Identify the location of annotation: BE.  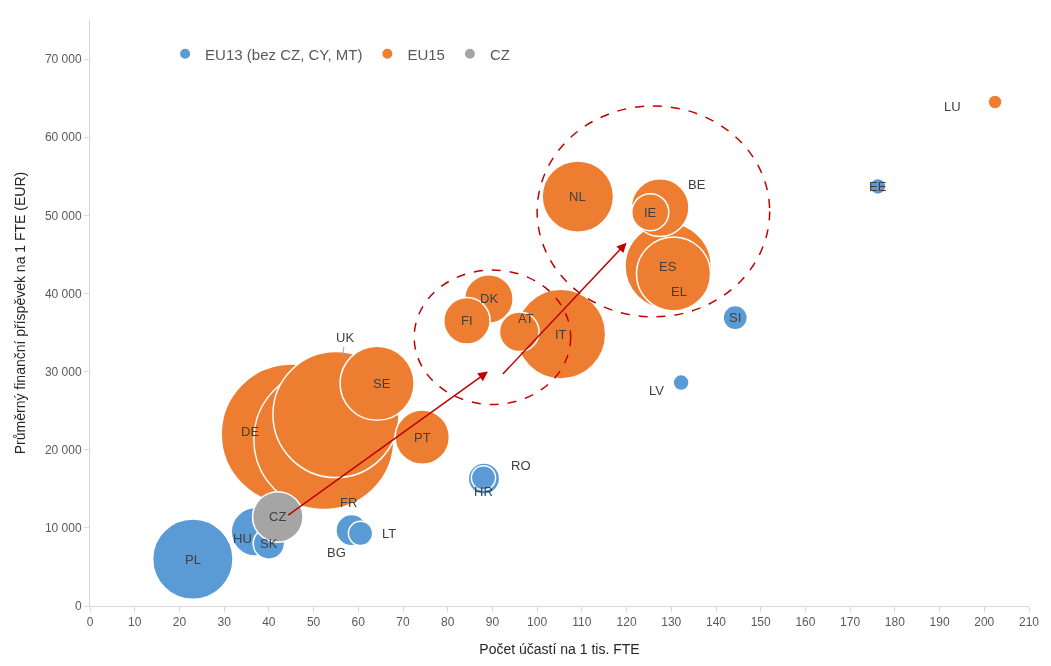
(697, 184).